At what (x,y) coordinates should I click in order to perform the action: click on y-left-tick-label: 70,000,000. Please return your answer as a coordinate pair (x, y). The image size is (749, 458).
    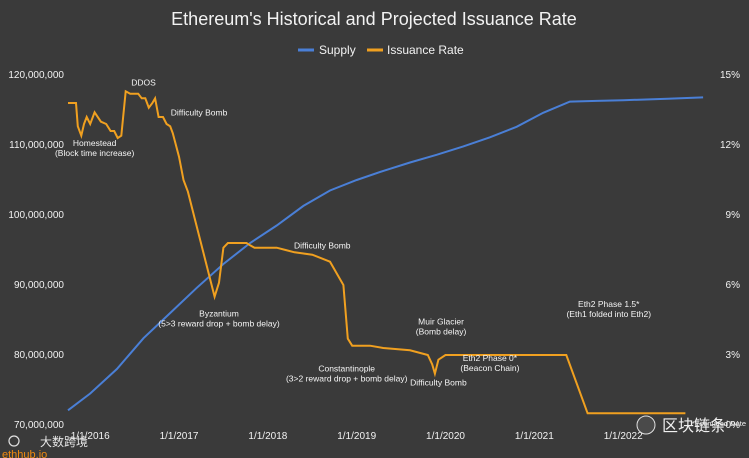
    Looking at the image, I should click on (39, 425).